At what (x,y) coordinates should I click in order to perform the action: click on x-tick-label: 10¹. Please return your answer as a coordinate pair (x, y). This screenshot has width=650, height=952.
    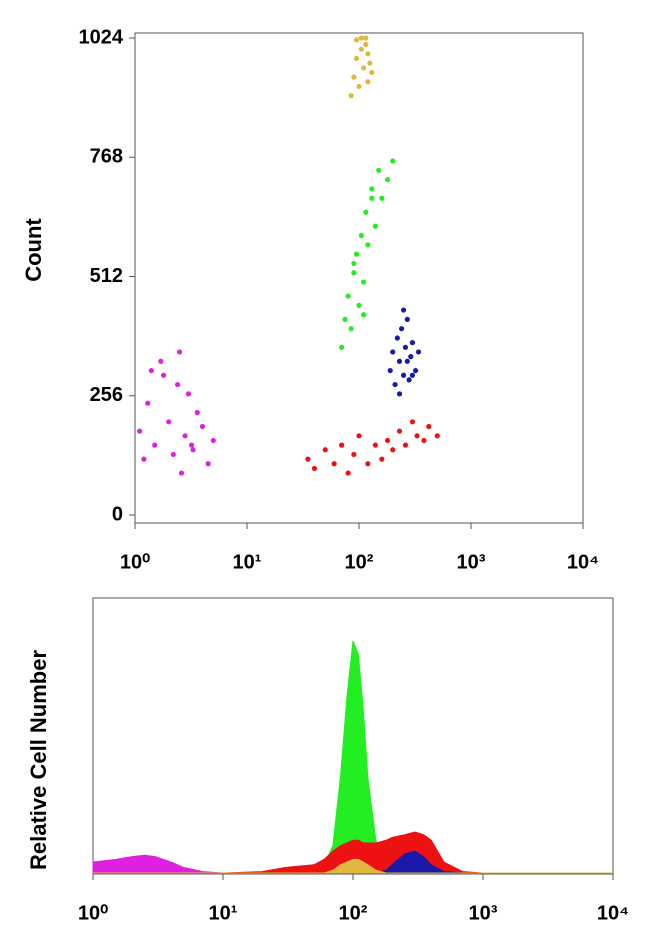
    Looking at the image, I should click on (247, 562).